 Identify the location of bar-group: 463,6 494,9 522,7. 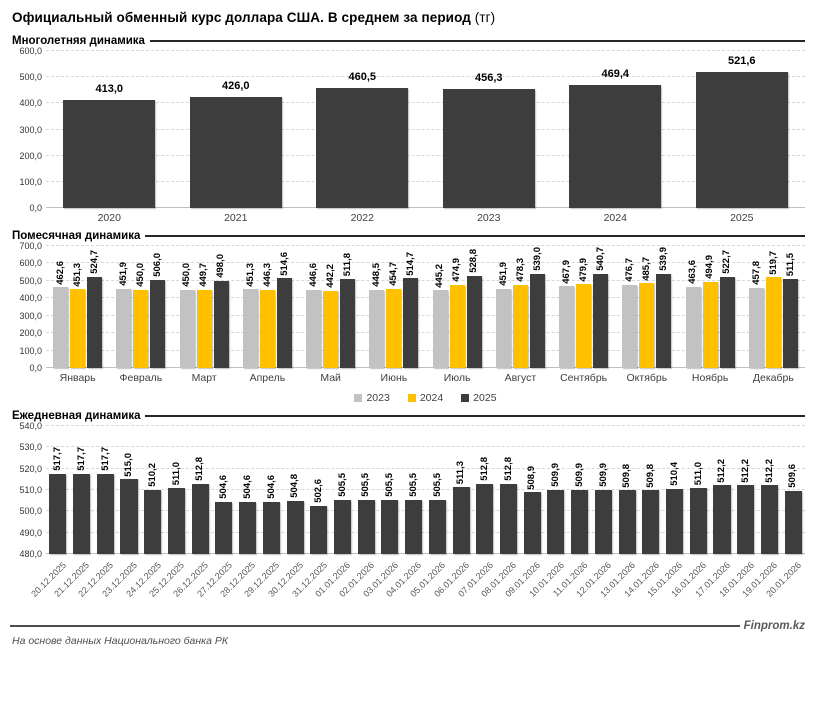
(710, 307).